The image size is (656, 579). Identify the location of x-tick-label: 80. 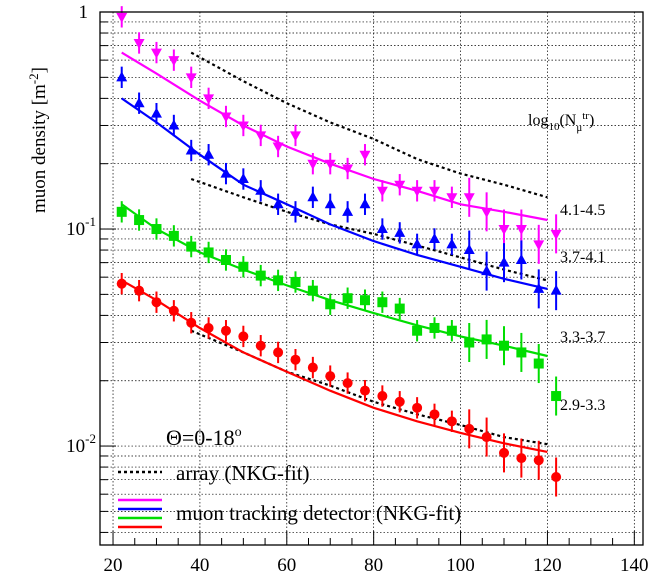
(373, 565).